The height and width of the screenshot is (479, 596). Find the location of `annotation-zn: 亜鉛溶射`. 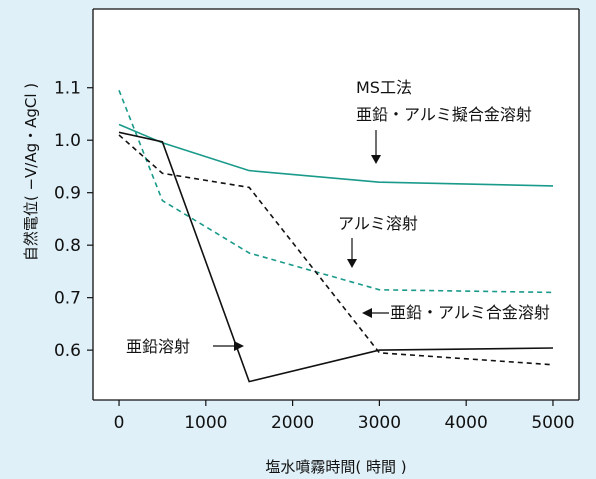

annotation-zn: 亜鉛溶射 is located at coordinates (158, 346).